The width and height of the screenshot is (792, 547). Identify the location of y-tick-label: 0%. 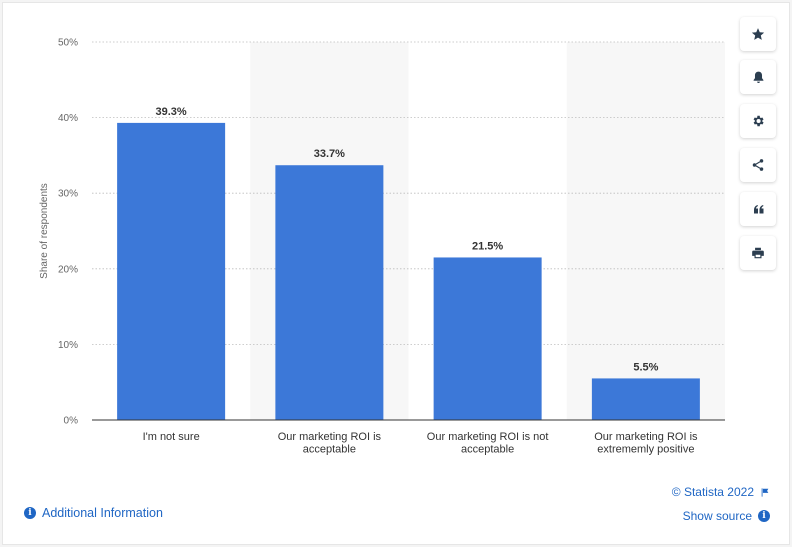
(71, 421).